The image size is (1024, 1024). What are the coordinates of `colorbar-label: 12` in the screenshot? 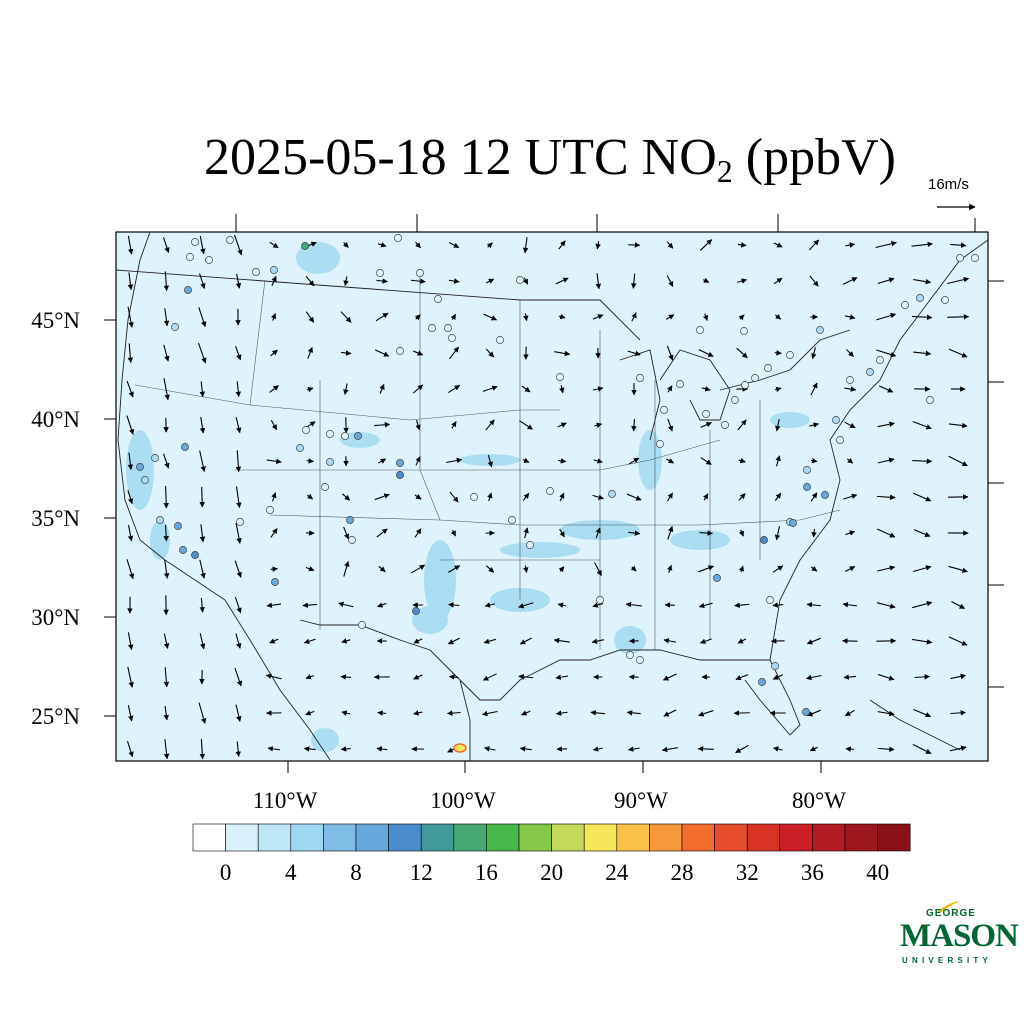 It's located at (421, 872).